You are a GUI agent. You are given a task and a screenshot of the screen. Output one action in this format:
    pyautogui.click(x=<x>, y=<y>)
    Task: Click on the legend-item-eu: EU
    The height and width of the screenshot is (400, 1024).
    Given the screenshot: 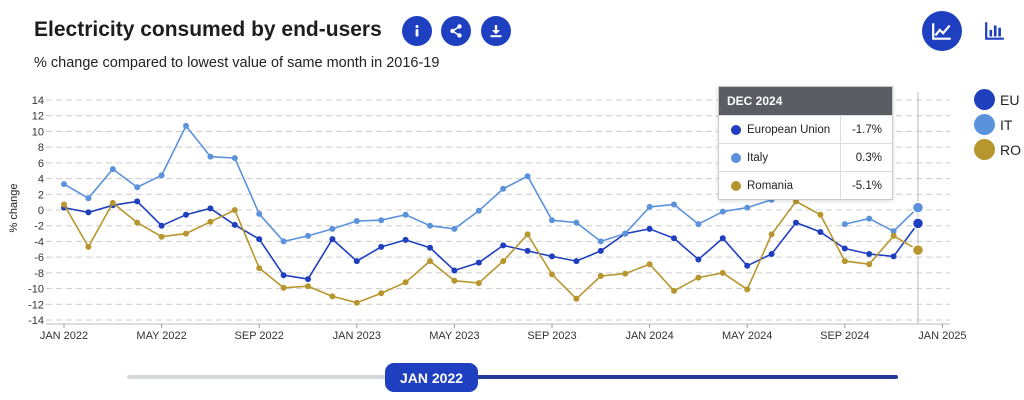 What is the action you would take?
    pyautogui.click(x=997, y=99)
    